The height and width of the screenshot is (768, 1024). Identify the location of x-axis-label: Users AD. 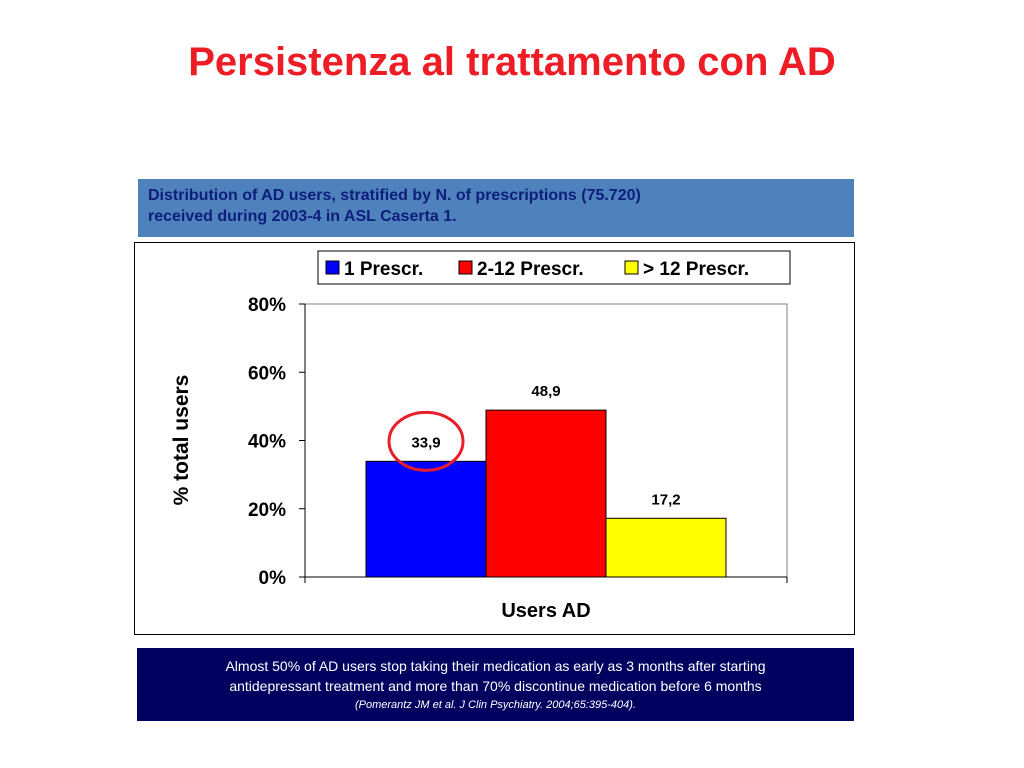
(545, 611).